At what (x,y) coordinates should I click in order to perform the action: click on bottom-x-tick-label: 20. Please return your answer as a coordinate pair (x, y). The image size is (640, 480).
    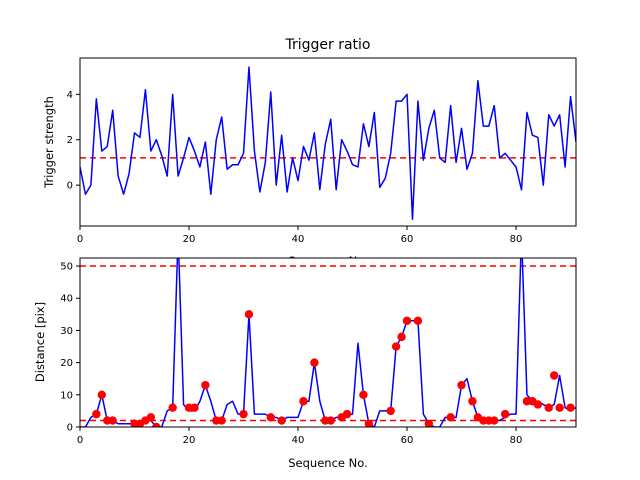
    Looking at the image, I should click on (189, 440).